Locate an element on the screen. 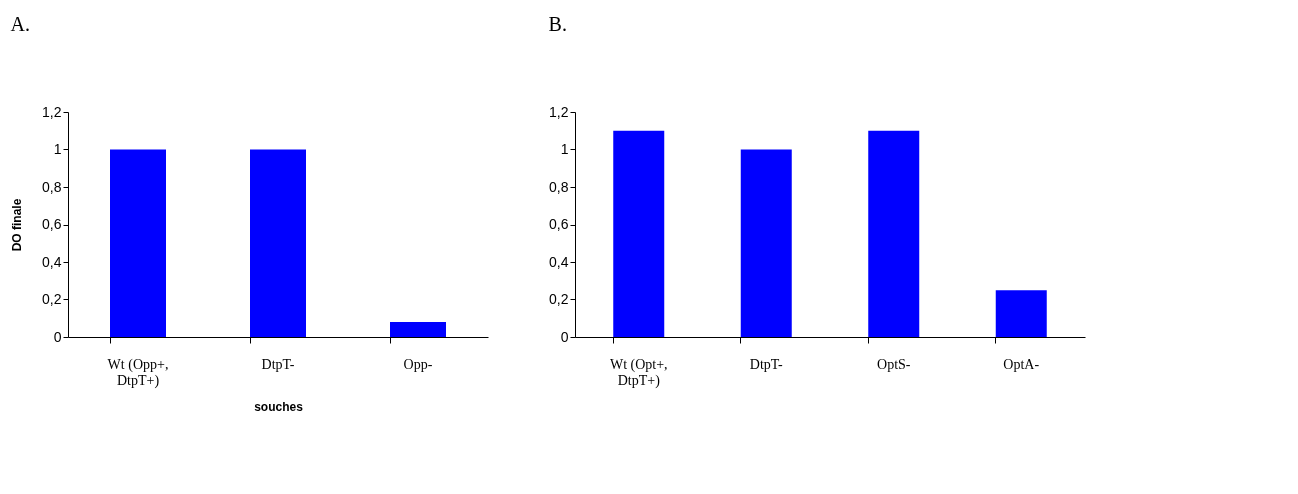 Image resolution: width=1298 pixels, height=494 pixels. x-axis-title: souches is located at coordinates (279, 406).